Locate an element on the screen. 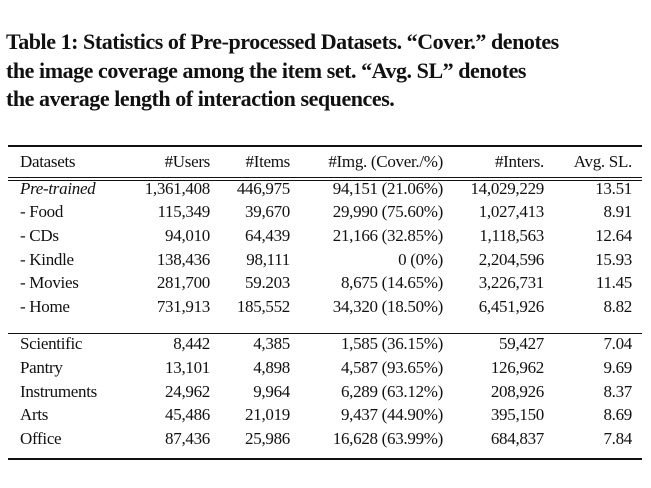 The image size is (651, 488). cell-users: 1,361,408 is located at coordinates (177, 188).